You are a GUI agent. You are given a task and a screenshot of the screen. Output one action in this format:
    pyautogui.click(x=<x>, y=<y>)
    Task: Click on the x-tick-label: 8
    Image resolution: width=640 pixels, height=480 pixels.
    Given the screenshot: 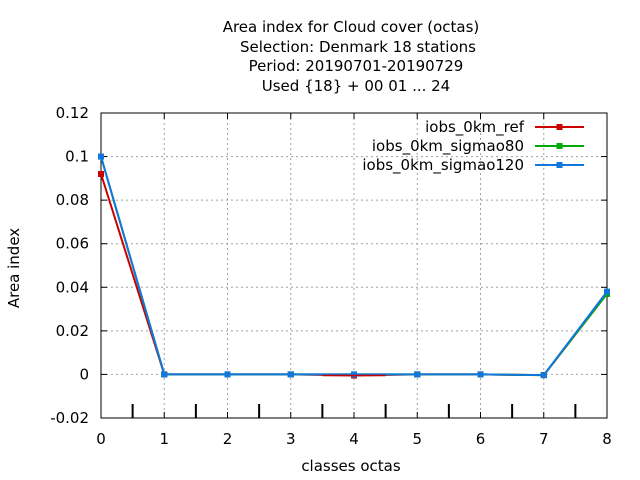 What is the action you would take?
    pyautogui.click(x=607, y=439)
    